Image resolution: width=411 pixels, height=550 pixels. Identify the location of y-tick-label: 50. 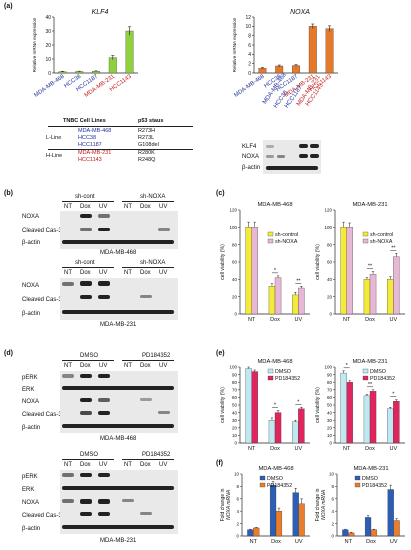
(330, 405).